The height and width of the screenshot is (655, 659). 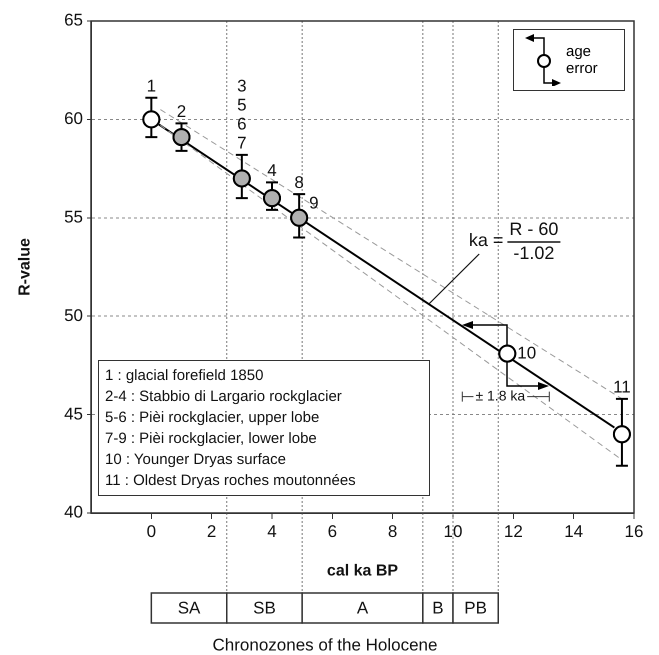 I want to click on x-axis-title: cal ka BP, so click(x=362, y=571).